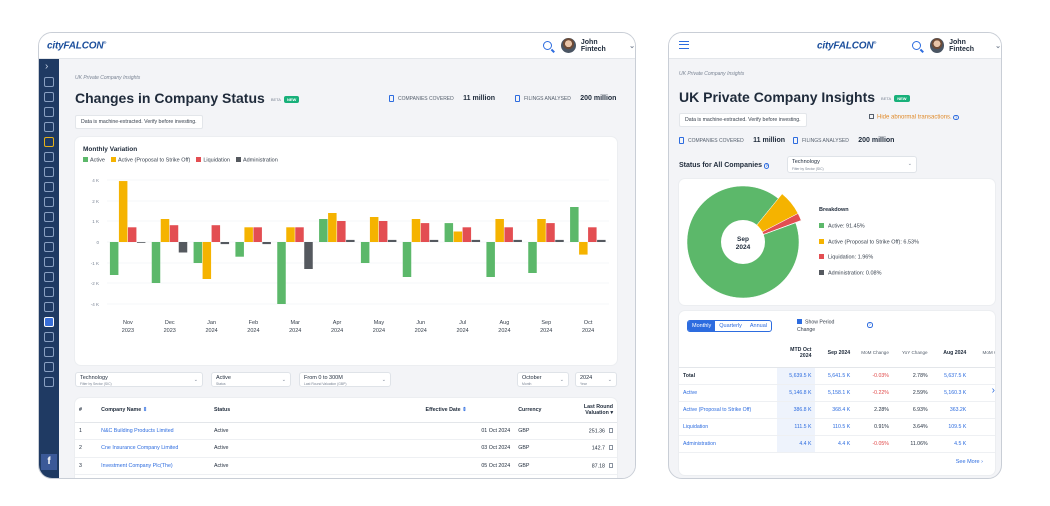 The height and width of the screenshot is (506, 1050). I want to click on exchange-icon, so click(49, 367).